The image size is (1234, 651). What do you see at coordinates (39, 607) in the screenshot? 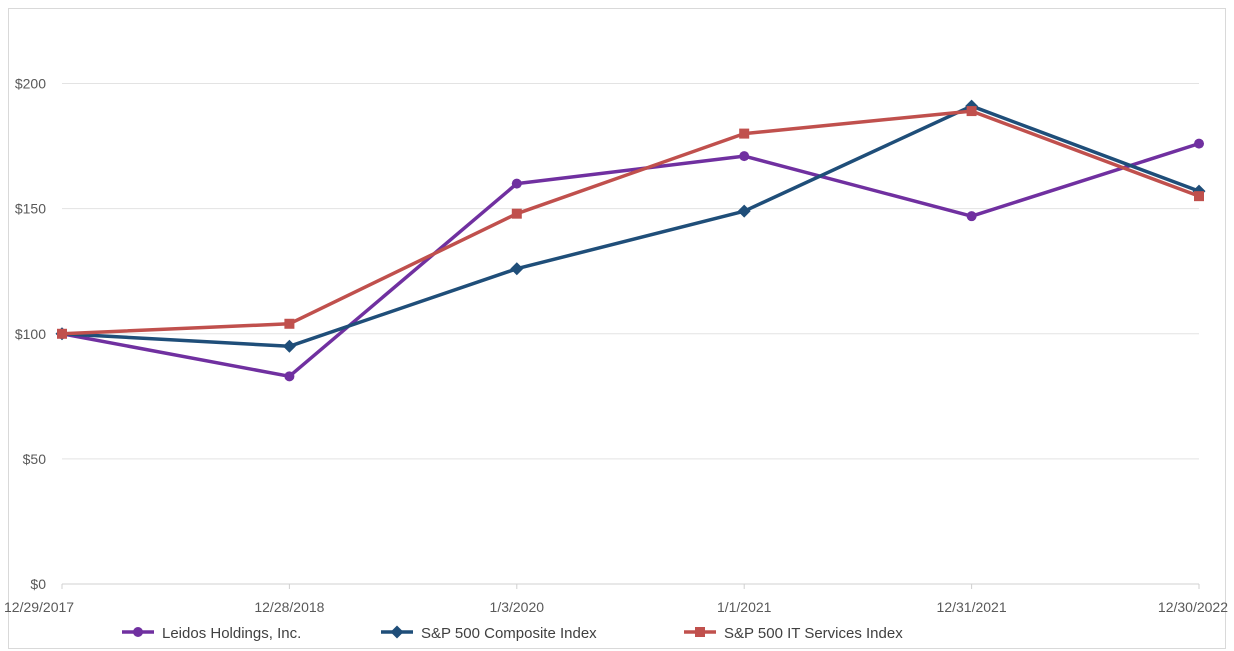
I see `x-tick-label: 12/29/2017` at bounding box center [39, 607].